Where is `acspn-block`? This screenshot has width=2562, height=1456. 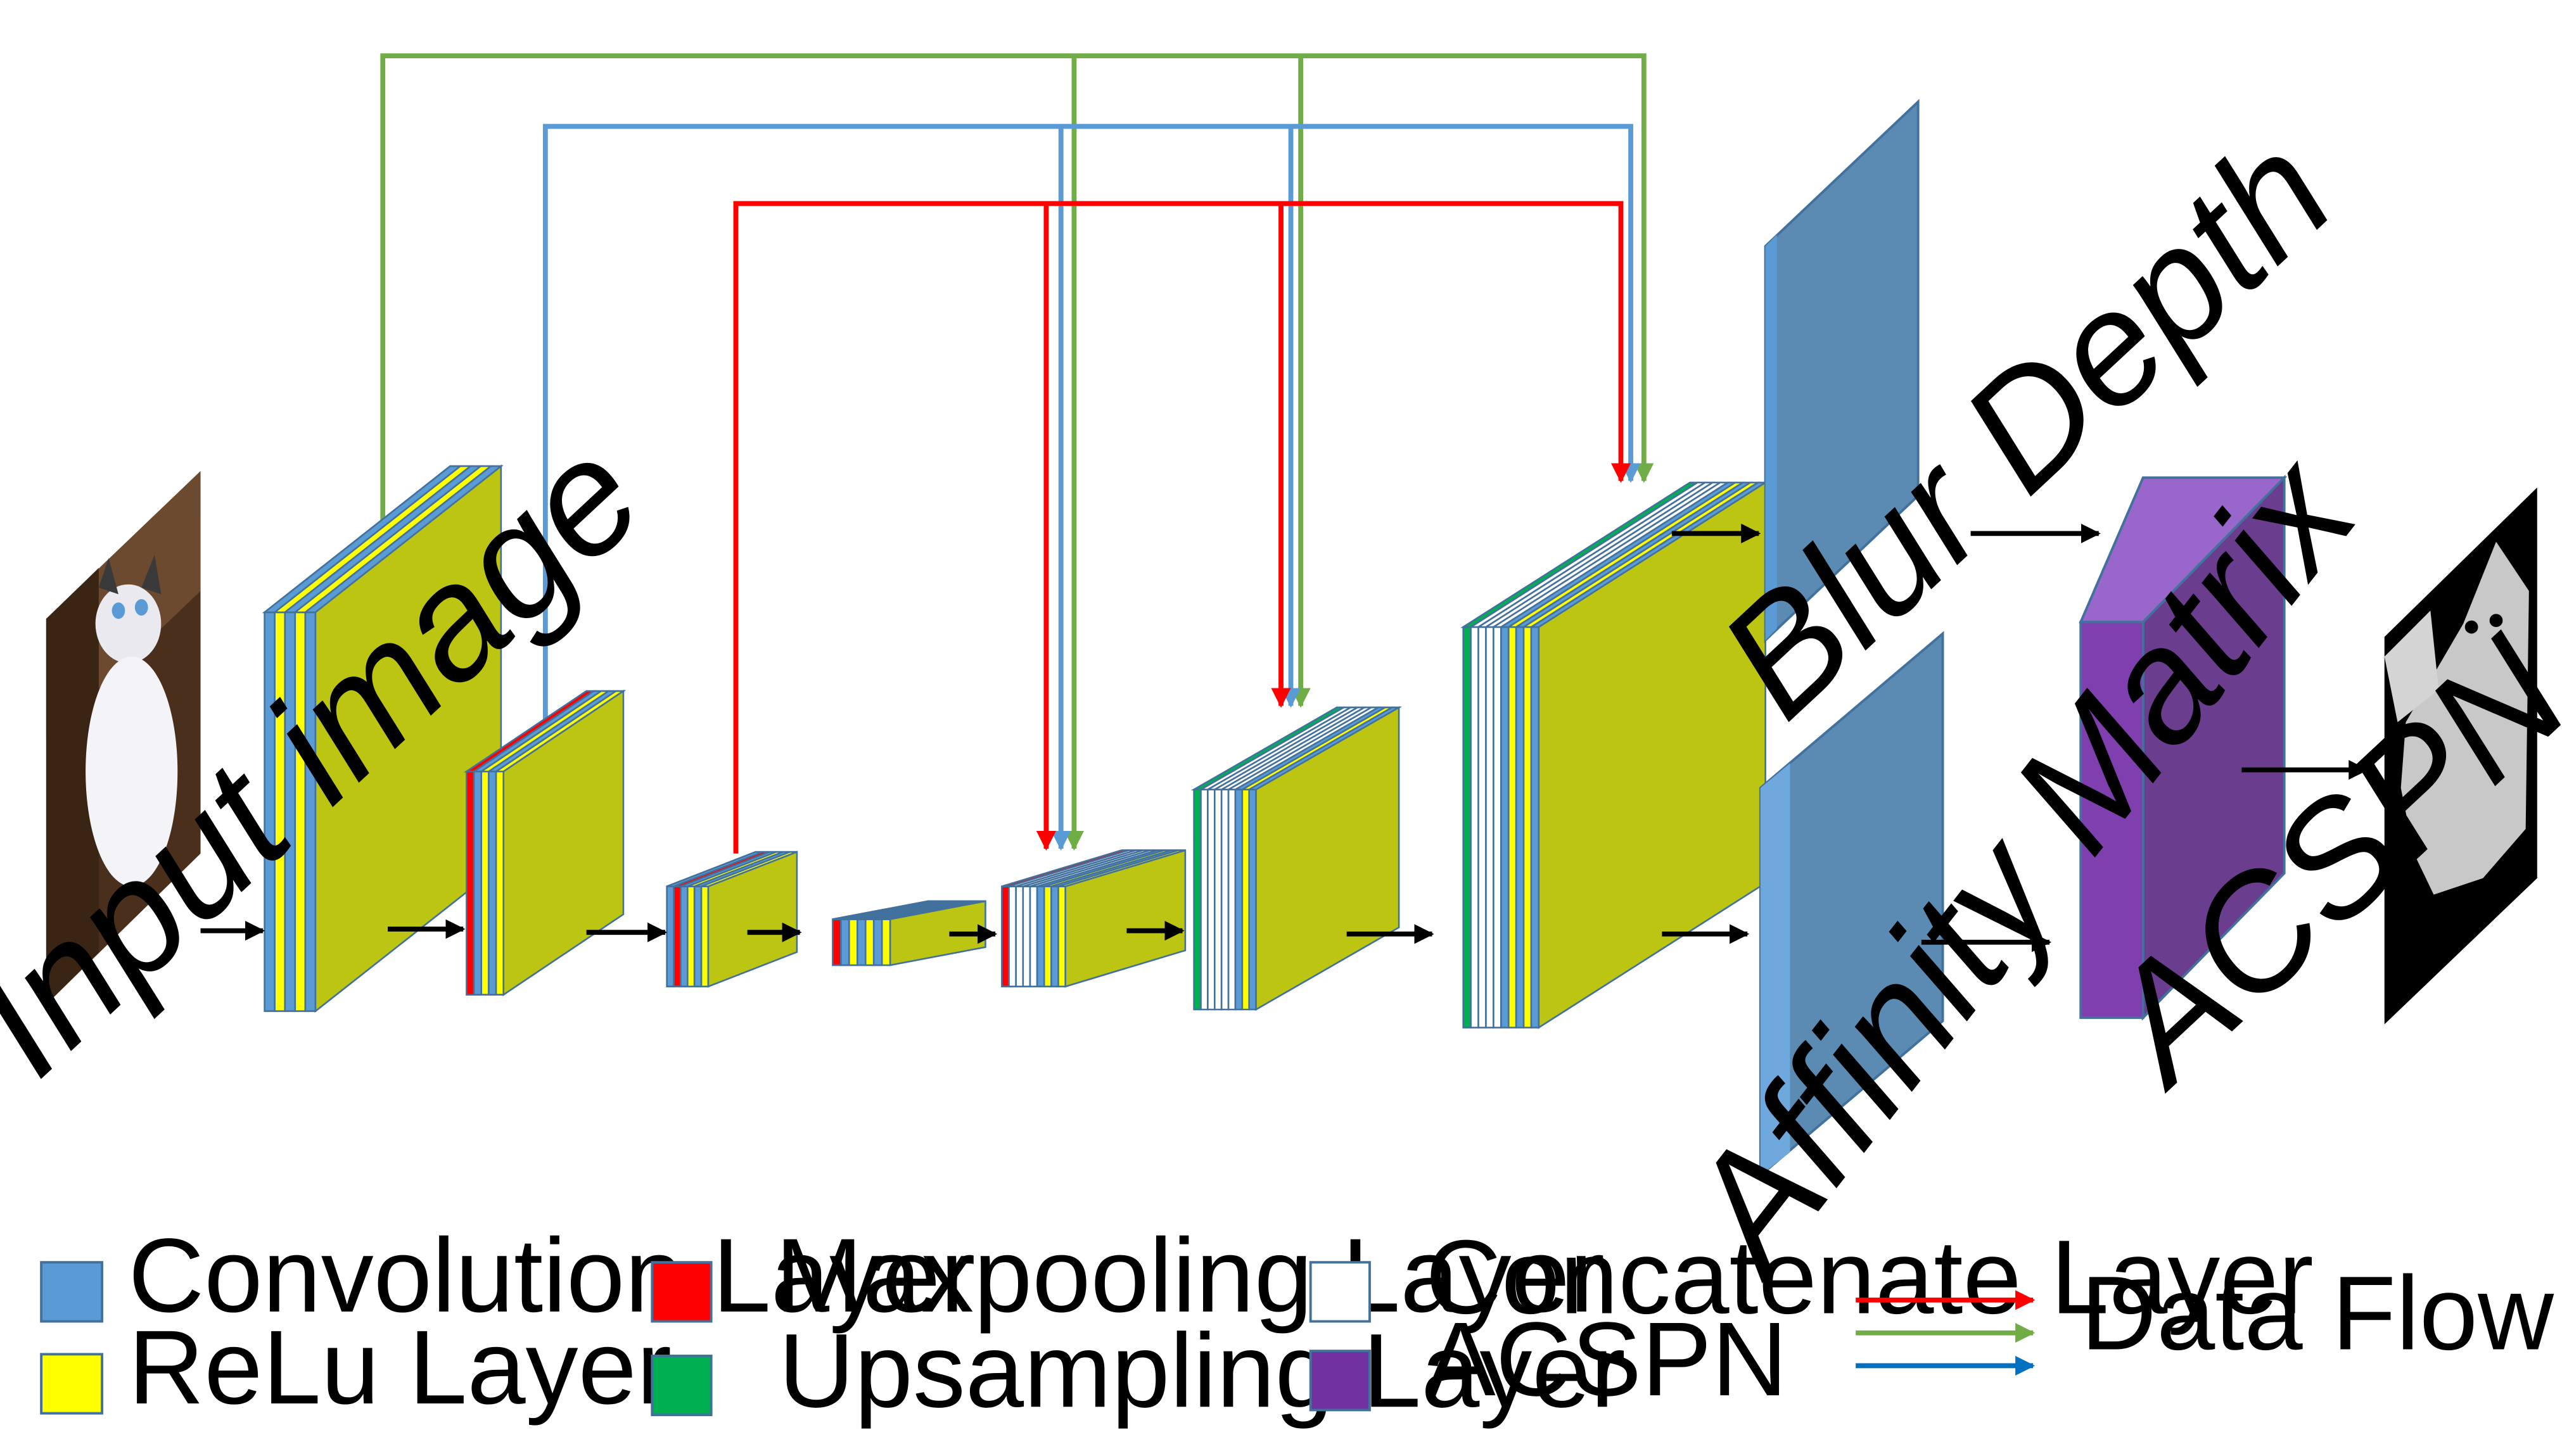 acspn-block is located at coordinates (2183, 747).